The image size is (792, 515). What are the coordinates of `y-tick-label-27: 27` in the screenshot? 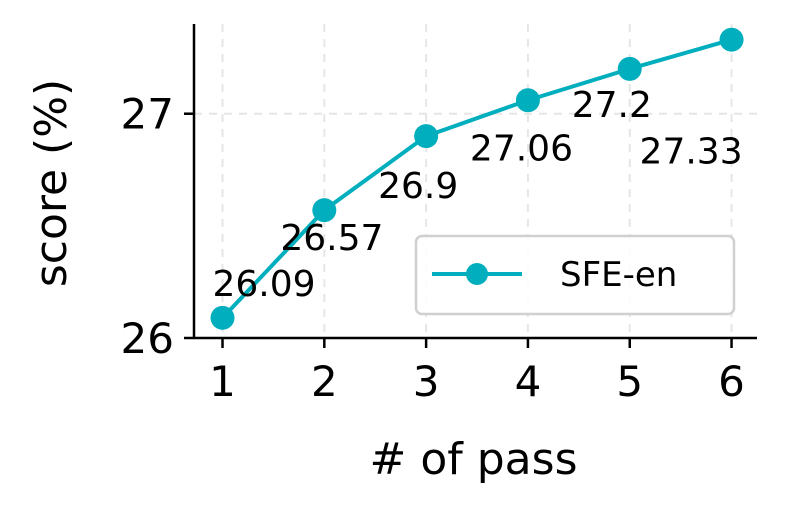 It's located at (147, 114).